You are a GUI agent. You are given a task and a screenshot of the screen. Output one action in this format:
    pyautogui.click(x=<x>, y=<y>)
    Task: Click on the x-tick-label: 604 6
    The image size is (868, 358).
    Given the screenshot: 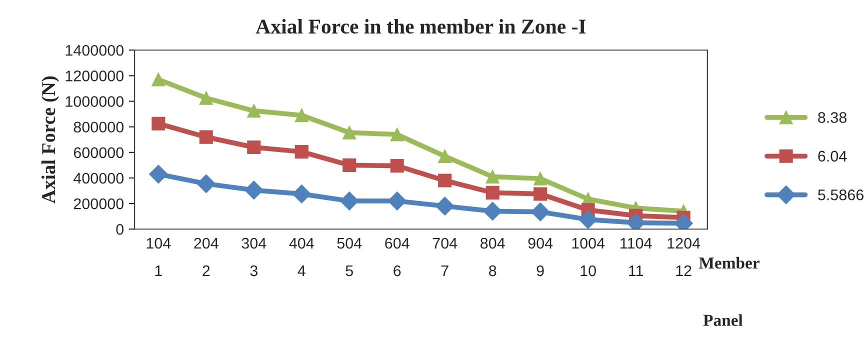 What is the action you would take?
    pyautogui.click(x=397, y=257)
    